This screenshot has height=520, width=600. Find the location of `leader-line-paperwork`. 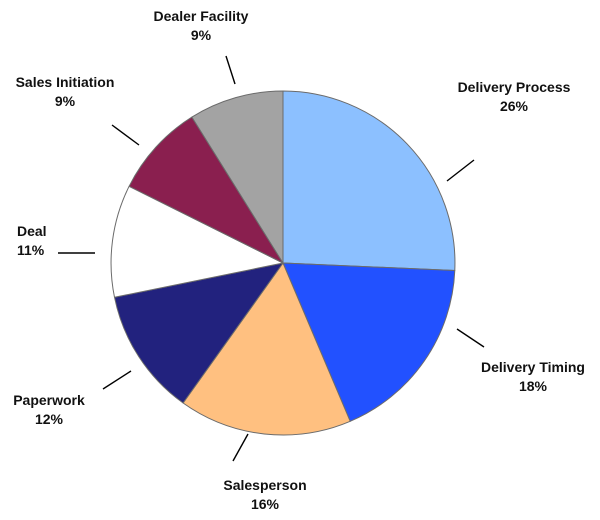

leader-line-paperwork is located at coordinates (117, 380).